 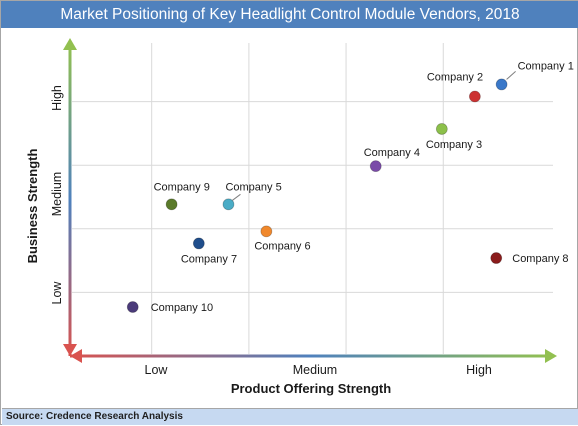 What do you see at coordinates (374, 136) in the screenshot?
I see `leader-lines` at bounding box center [374, 136].